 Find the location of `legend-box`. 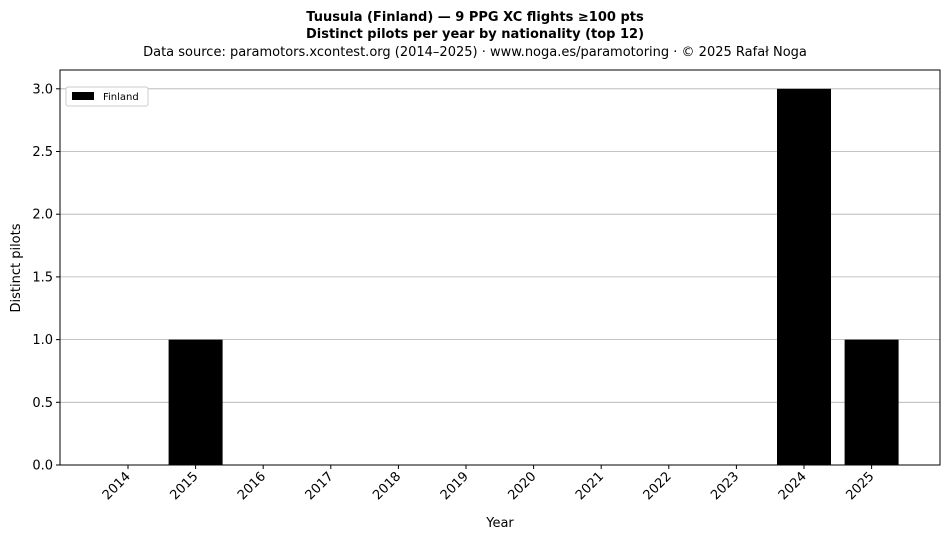

legend-box is located at coordinates (107, 96).